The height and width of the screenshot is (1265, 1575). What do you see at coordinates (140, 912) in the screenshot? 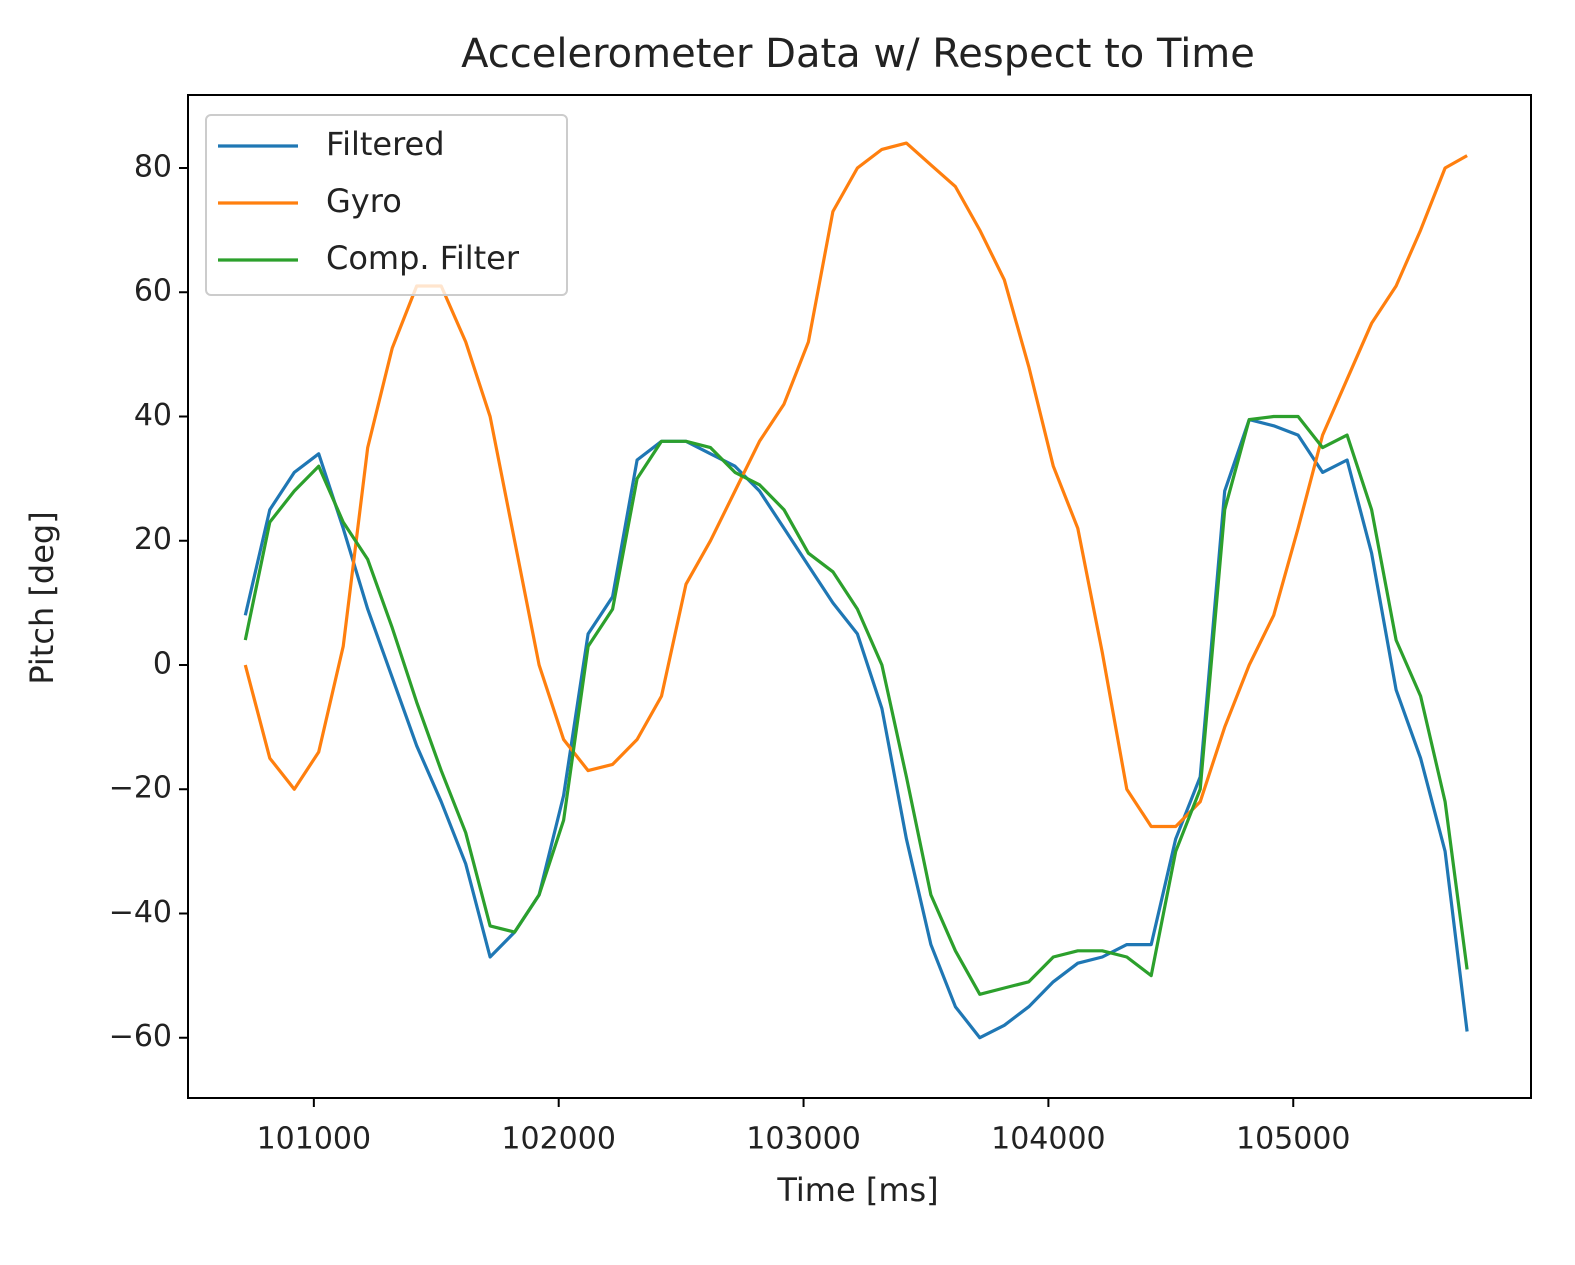
I see `y-tick-label: −40` at bounding box center [140, 912].